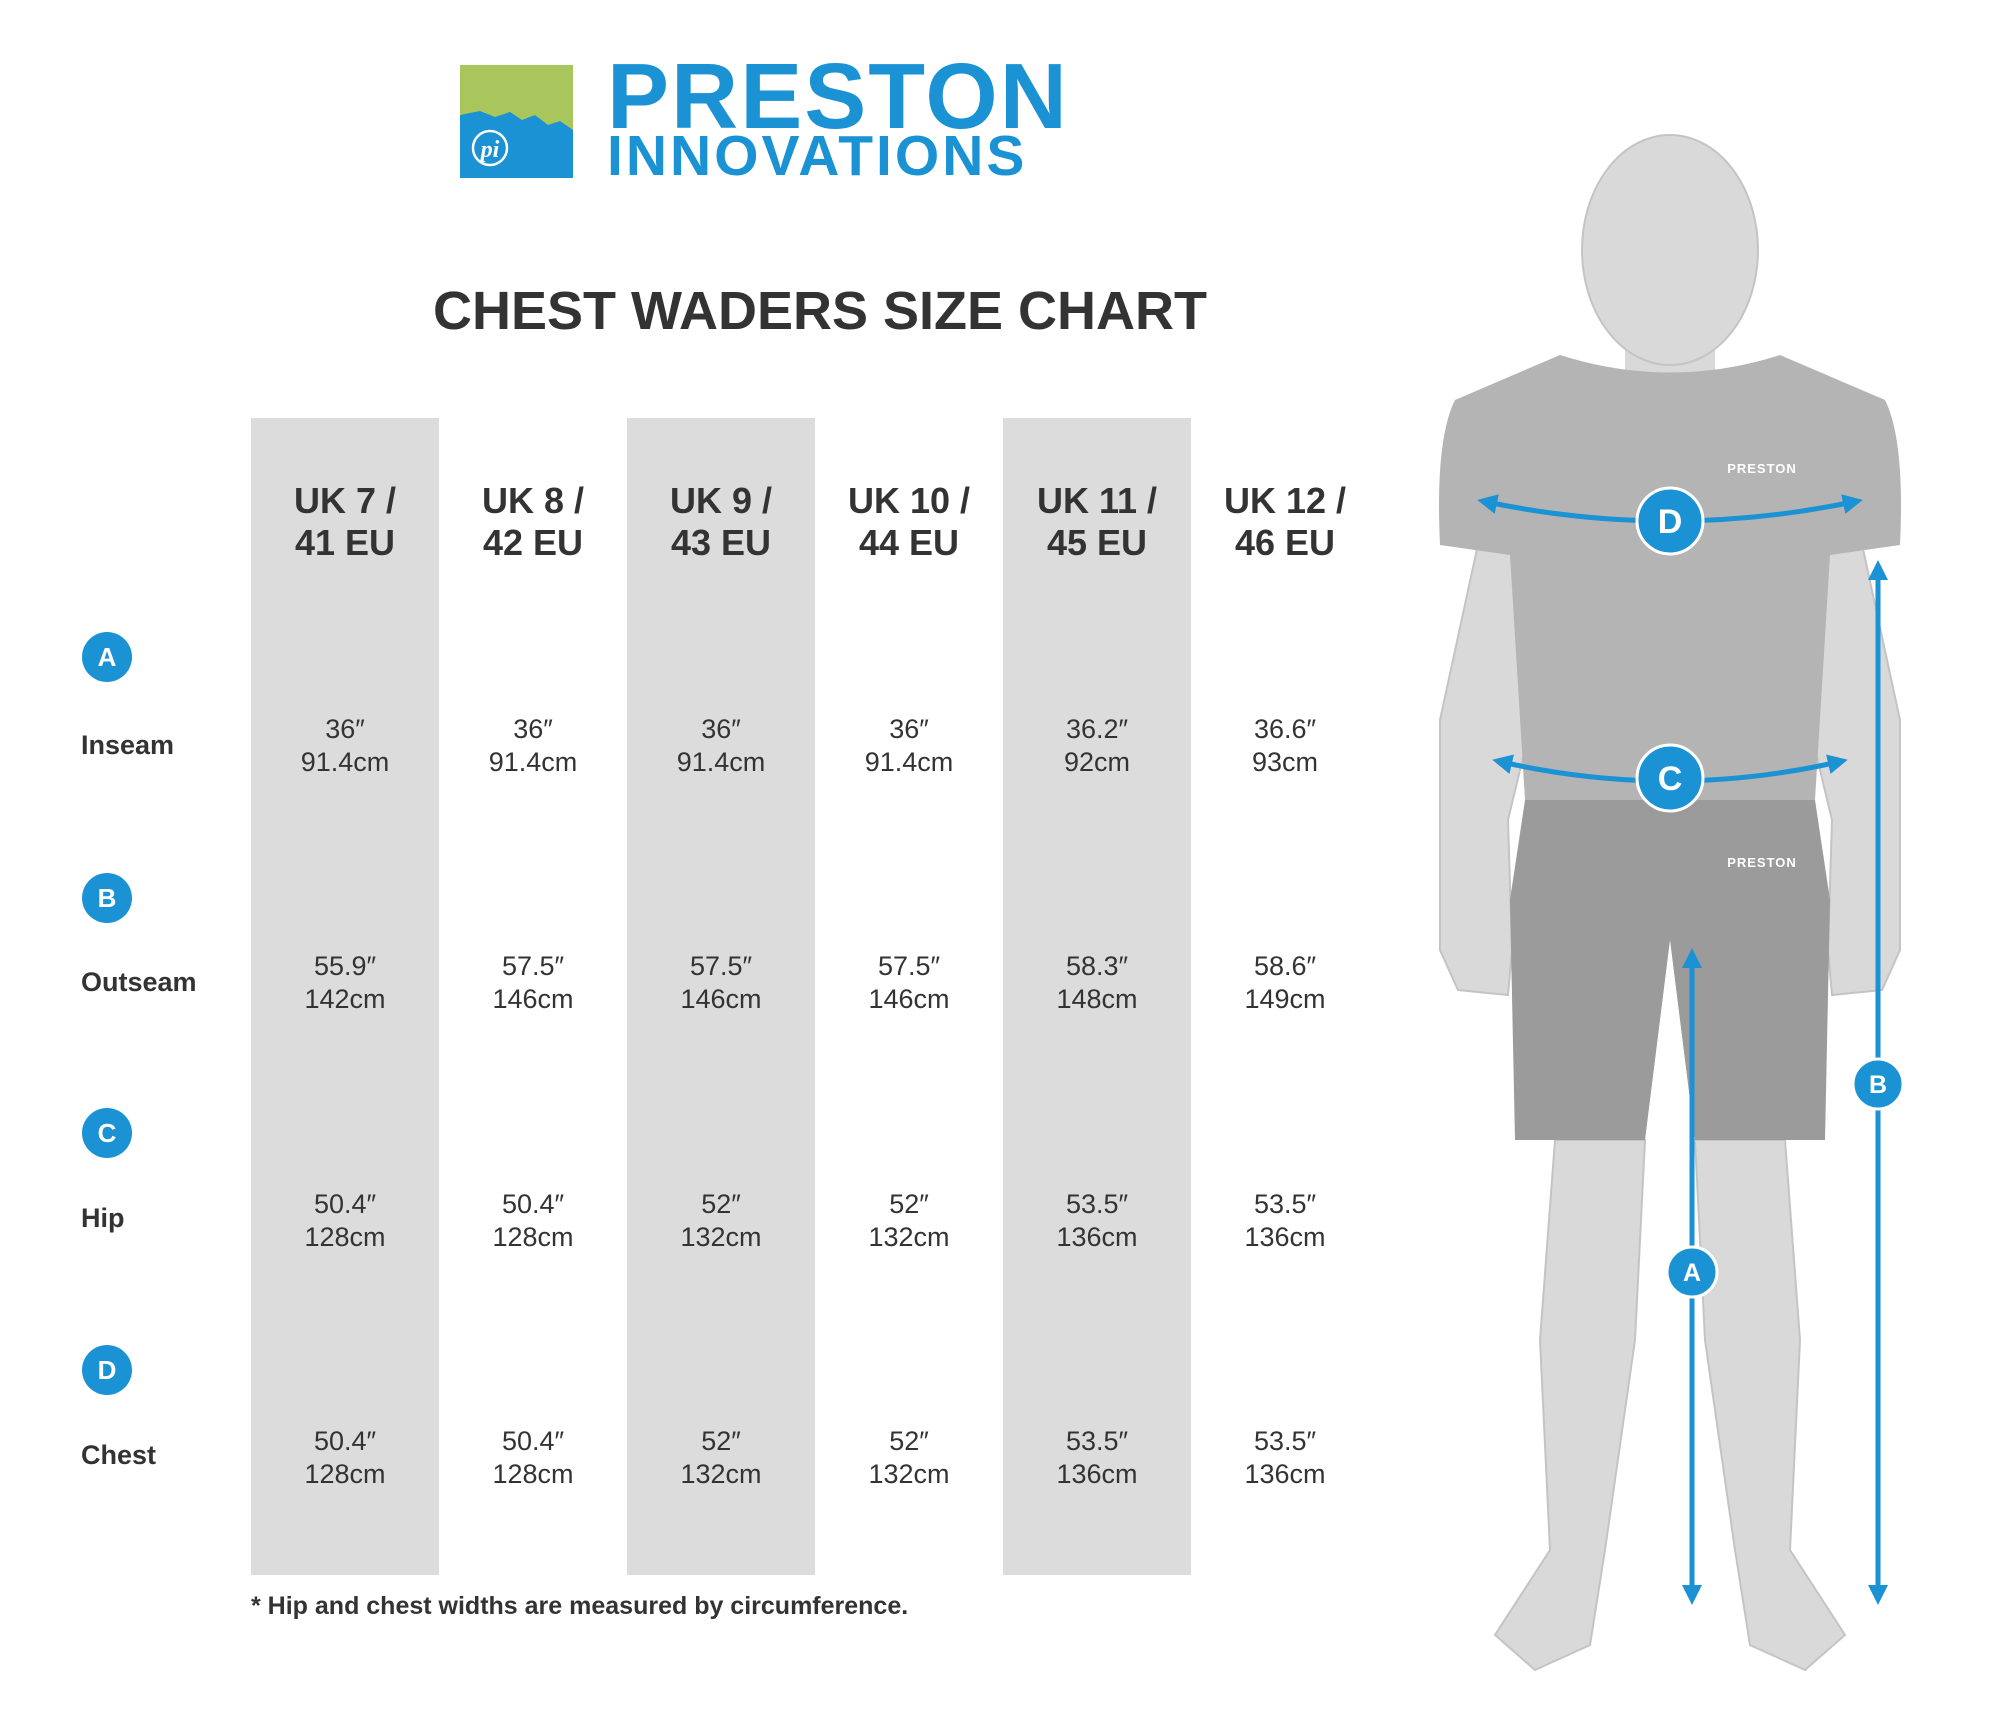  Describe the element at coordinates (909, 500) in the screenshot. I see `column-header-size-uk: UK 10 /` at that location.